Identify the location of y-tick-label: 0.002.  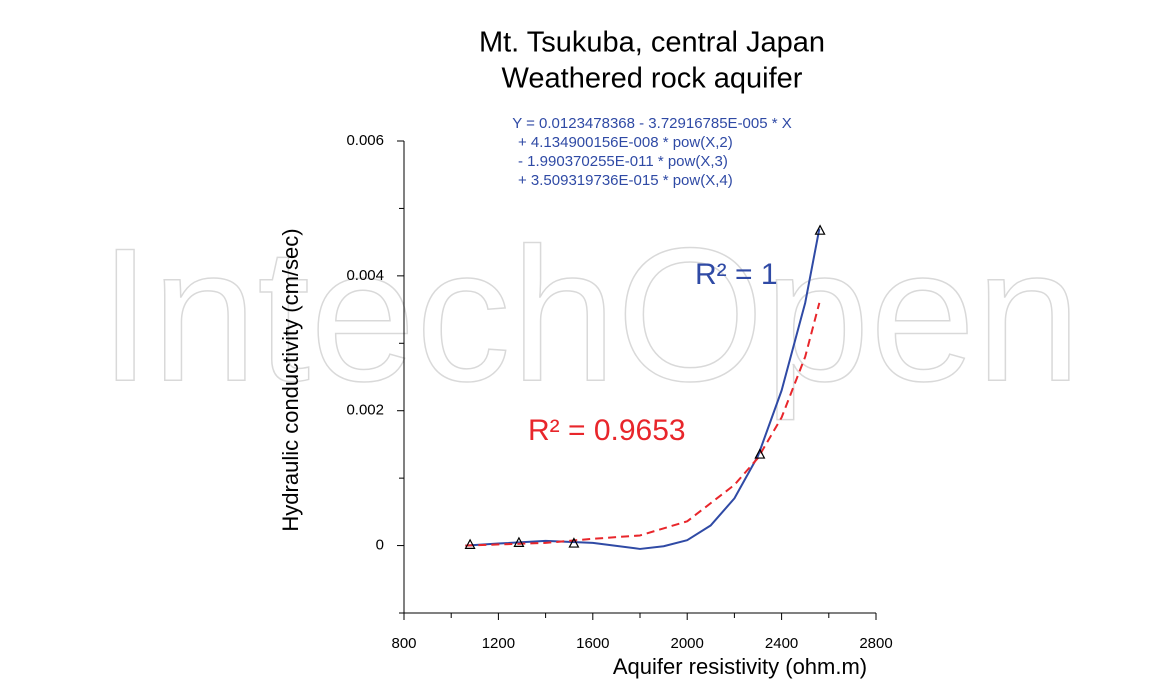
(365, 410).